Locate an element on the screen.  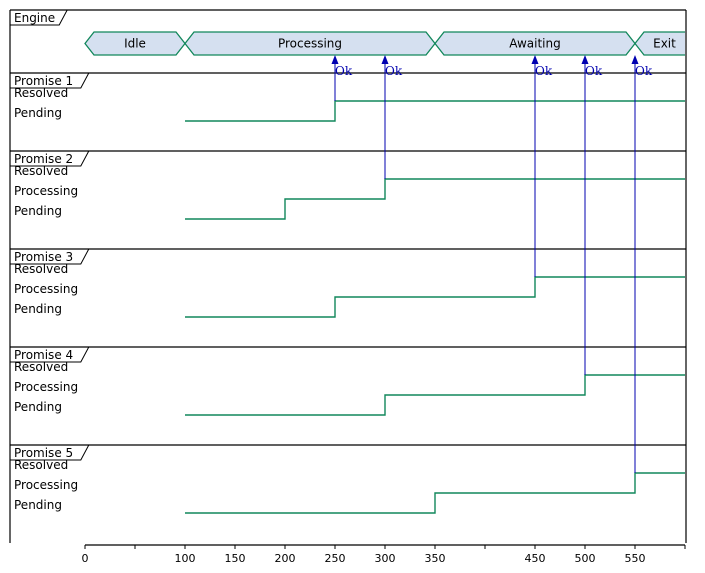
frame-title: Engine is located at coordinates (34, 18).